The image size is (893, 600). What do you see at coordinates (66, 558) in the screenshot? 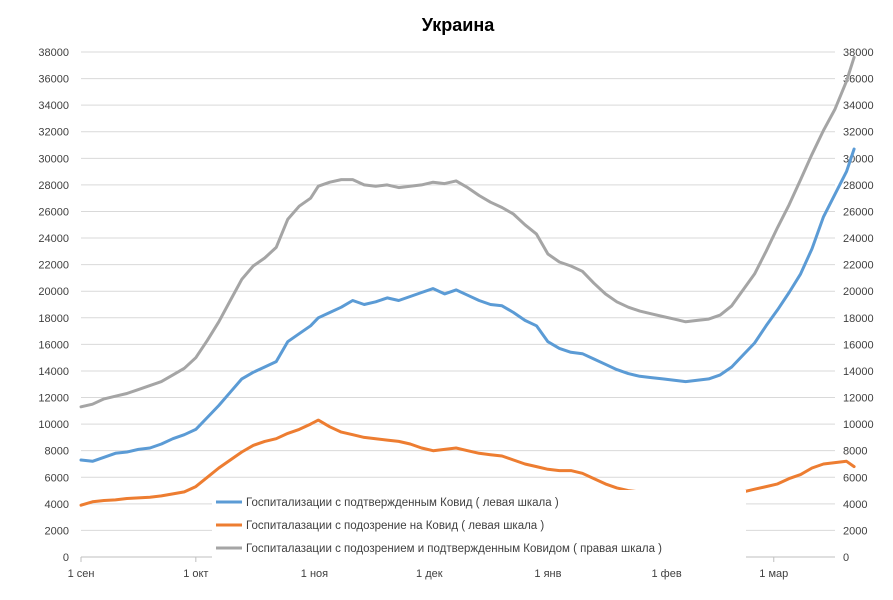
I see `y-left-tick-label: 0` at bounding box center [66, 558].